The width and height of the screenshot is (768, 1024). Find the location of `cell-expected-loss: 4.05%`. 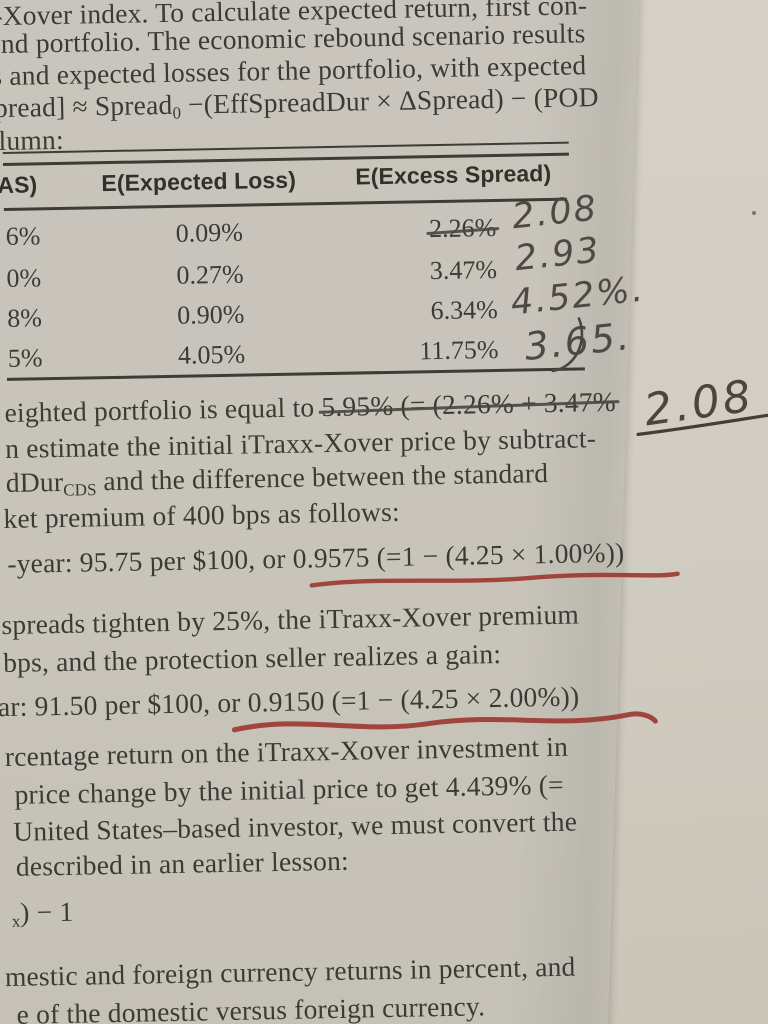

cell-expected-loss: 4.05% is located at coordinates (211, 354).